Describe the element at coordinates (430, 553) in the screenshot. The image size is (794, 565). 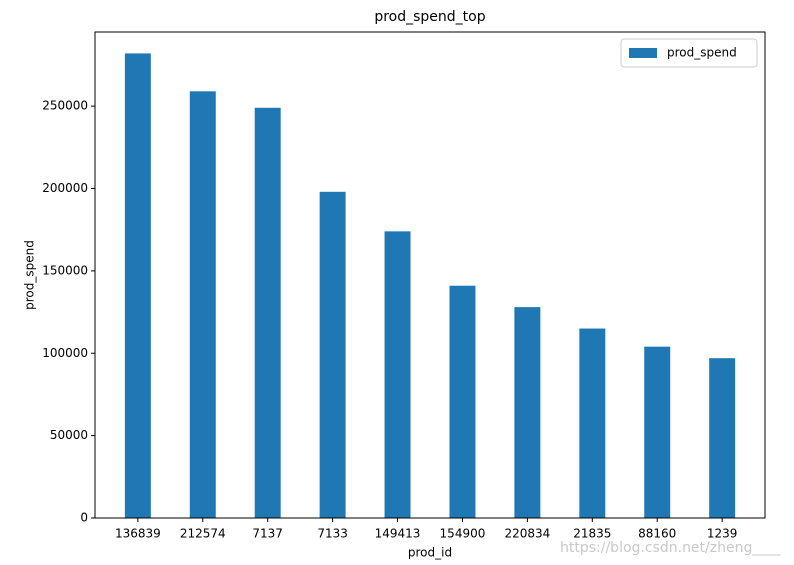
I see `x-axis-label: prod_id` at that location.